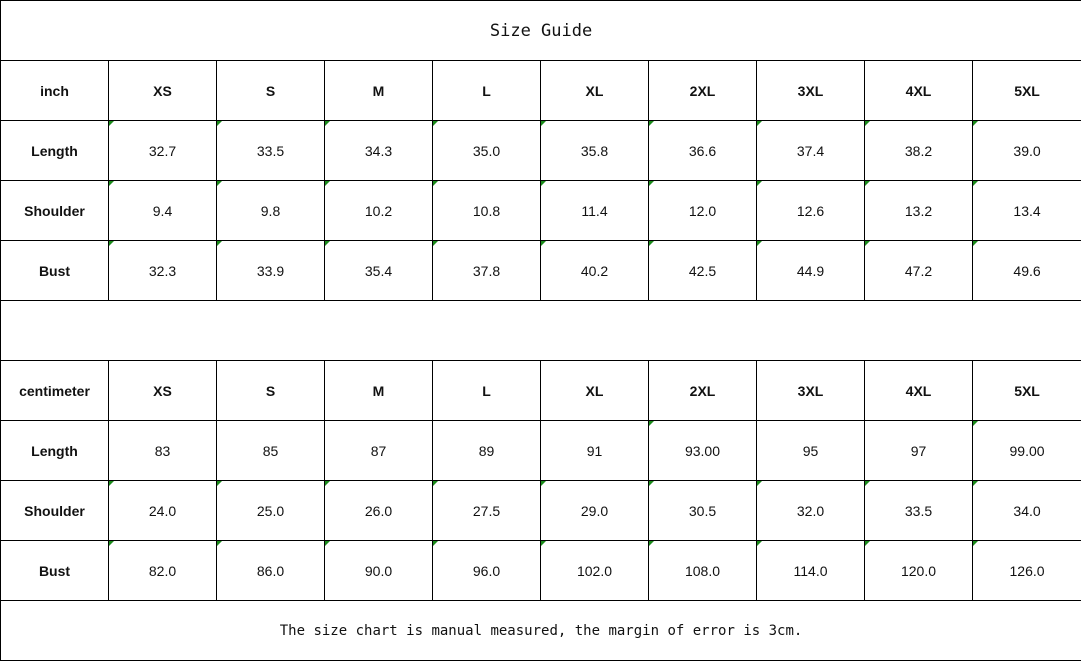 The height and width of the screenshot is (661, 1081). What do you see at coordinates (270, 450) in the screenshot?
I see `measurement-cell: 85` at bounding box center [270, 450].